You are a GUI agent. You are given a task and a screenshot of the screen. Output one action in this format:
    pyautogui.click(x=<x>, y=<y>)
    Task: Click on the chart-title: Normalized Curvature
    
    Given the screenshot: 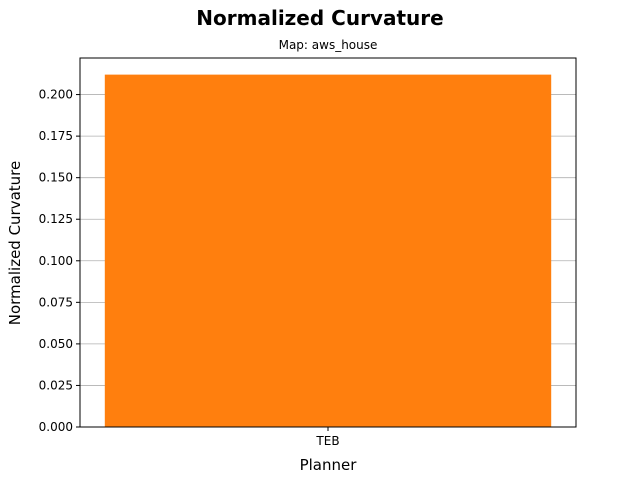 What is the action you would take?
    pyautogui.click(x=319, y=18)
    